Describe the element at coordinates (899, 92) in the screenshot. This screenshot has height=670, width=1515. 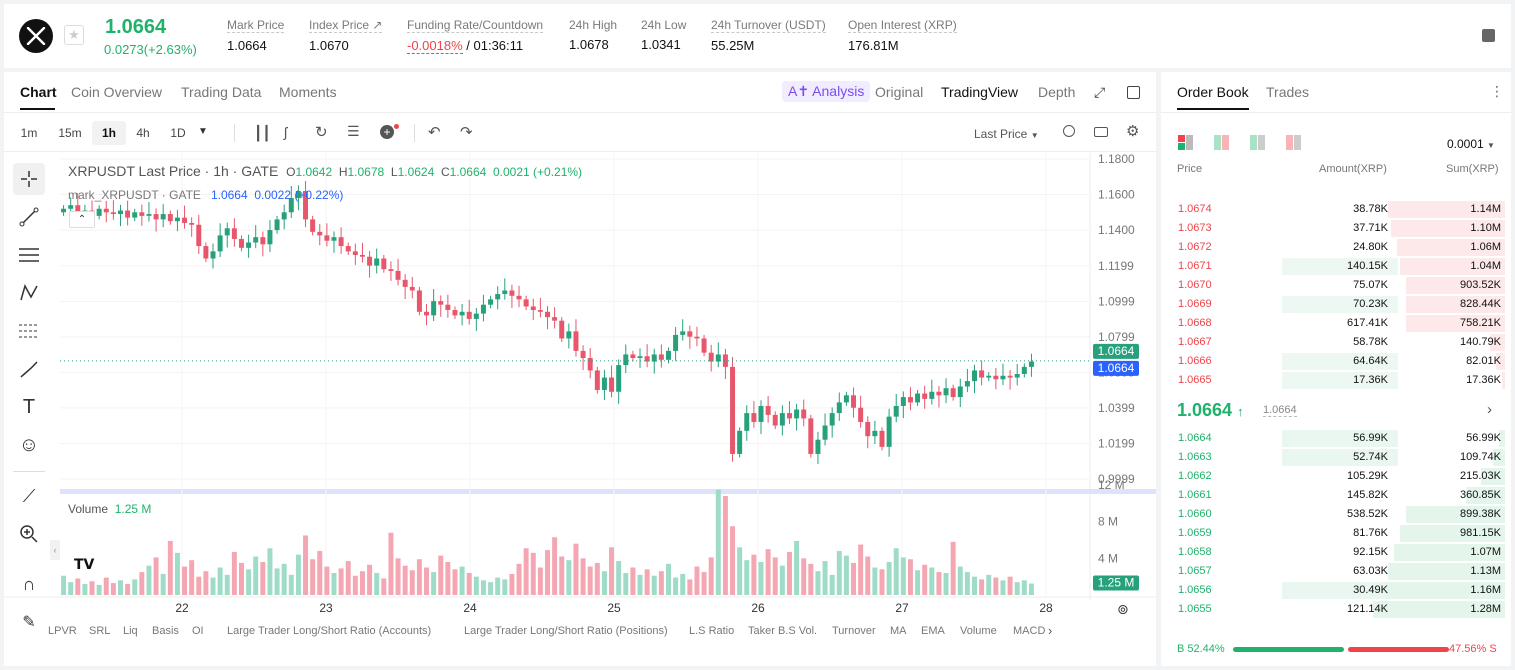
I see `tab-original: Original` at that location.